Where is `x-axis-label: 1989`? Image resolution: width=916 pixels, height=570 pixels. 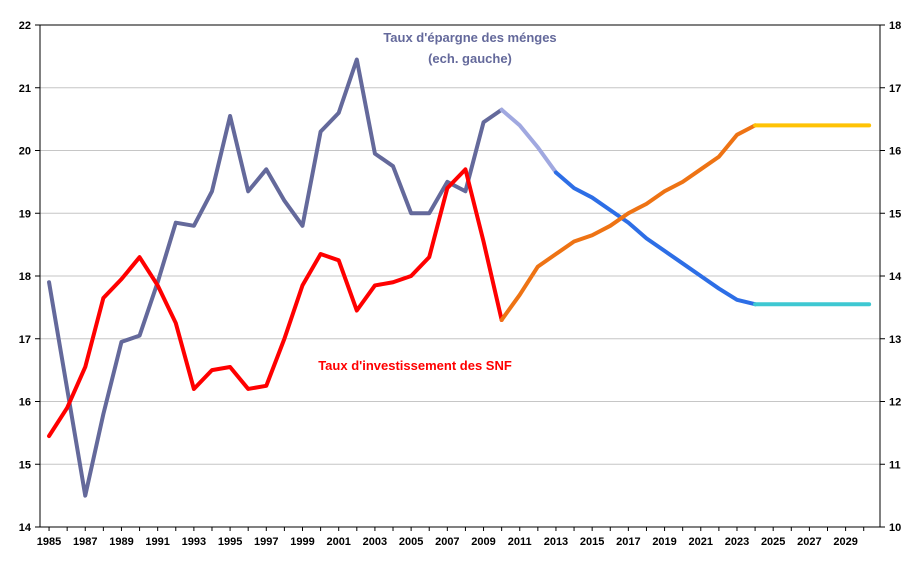 x-axis-label: 1989 is located at coordinates (121, 542).